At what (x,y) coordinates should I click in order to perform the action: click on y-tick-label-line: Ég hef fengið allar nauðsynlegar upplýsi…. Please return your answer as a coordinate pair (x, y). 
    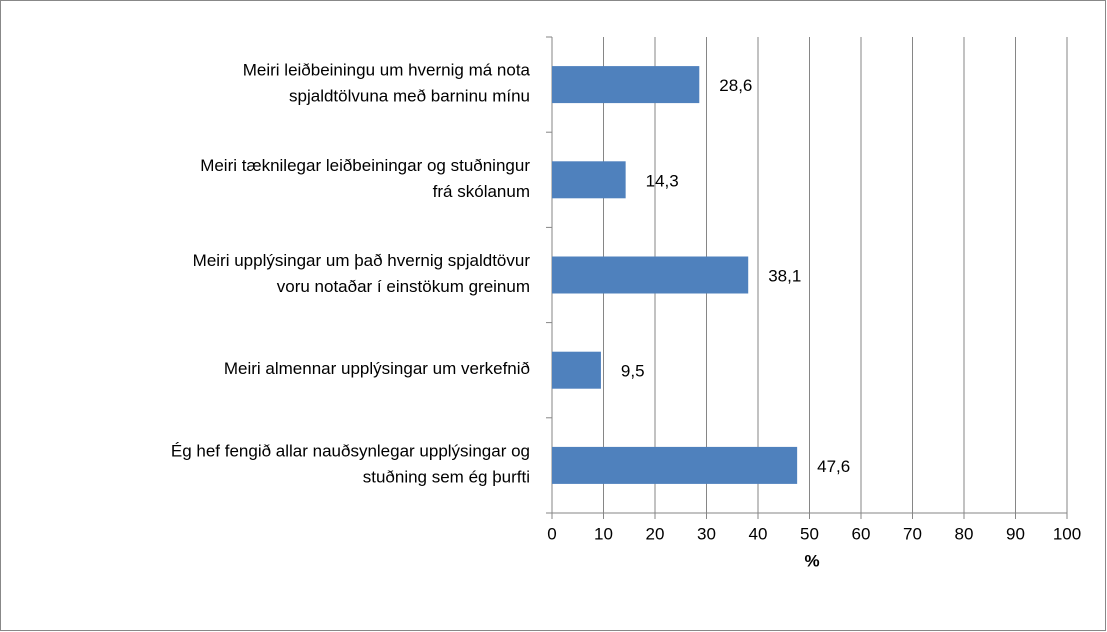
    Looking at the image, I should click on (350, 451).